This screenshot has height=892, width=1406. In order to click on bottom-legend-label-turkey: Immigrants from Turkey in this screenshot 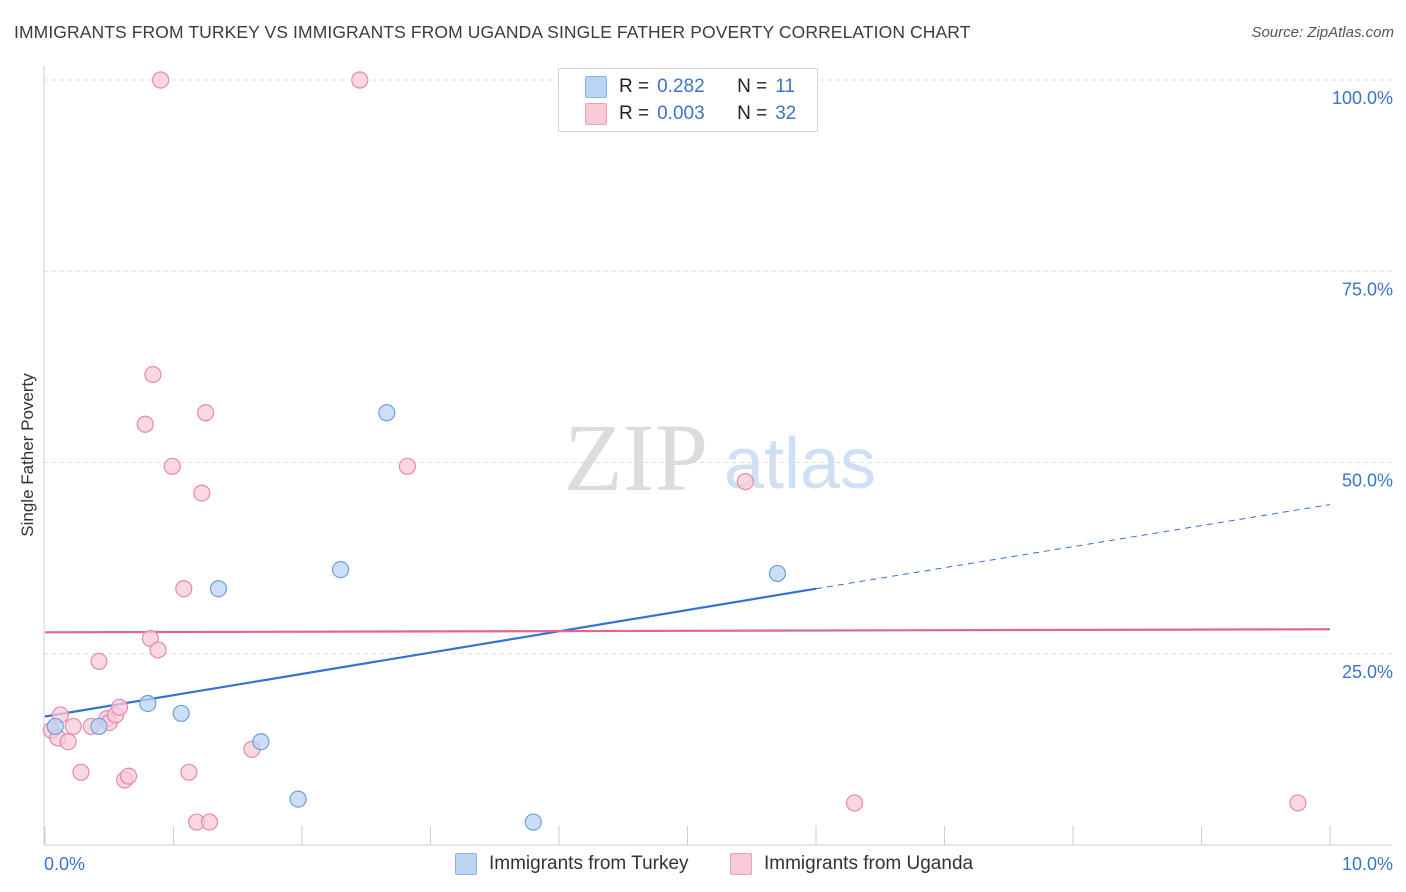, I will do `click(589, 863)`.